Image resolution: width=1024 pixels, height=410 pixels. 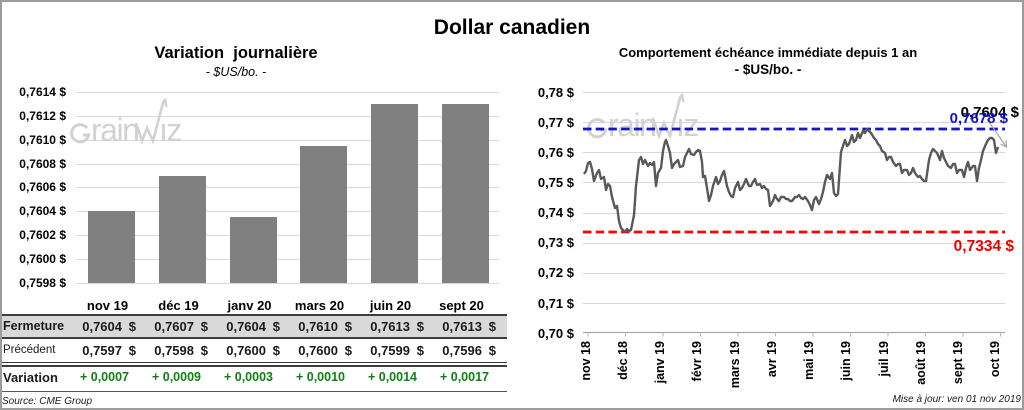 I want to click on svg-text: juin 19, so click(x=846, y=361).